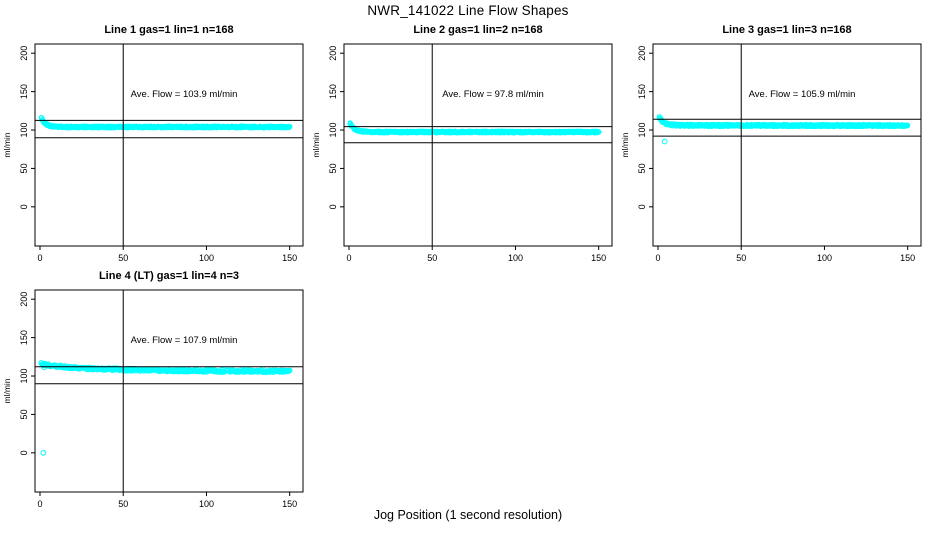 The width and height of the screenshot is (936, 540). I want to click on subplot-title: Line 4 (LT) gas=1 lin=4 n=3, so click(169, 276).